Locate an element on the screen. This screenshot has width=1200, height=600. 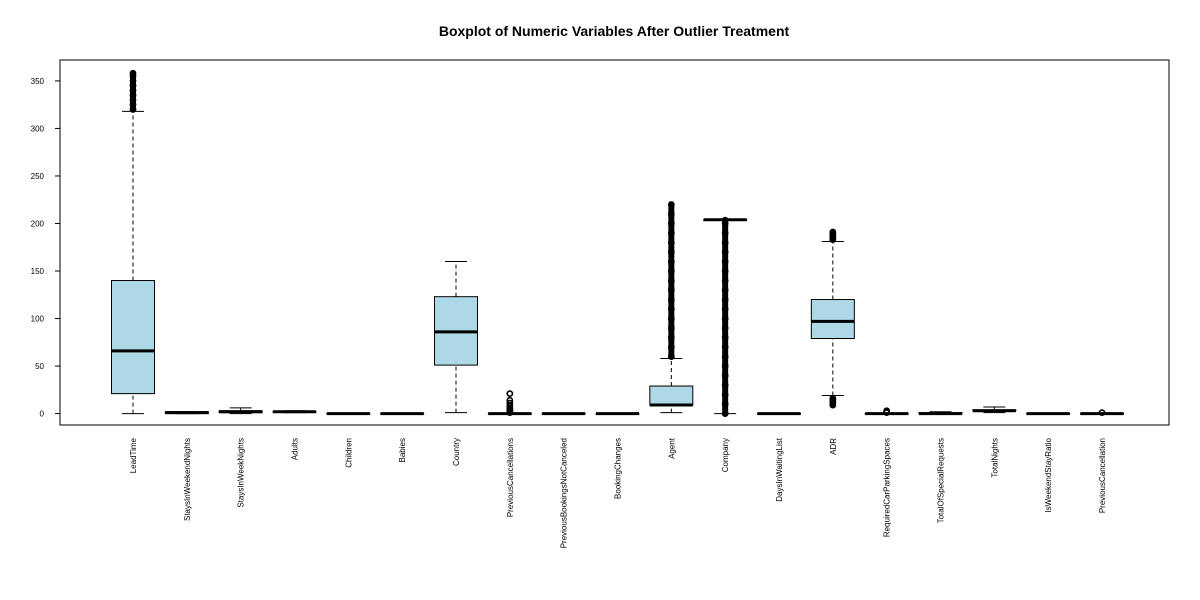
x-tick-label: Adults is located at coordinates (295, 449).